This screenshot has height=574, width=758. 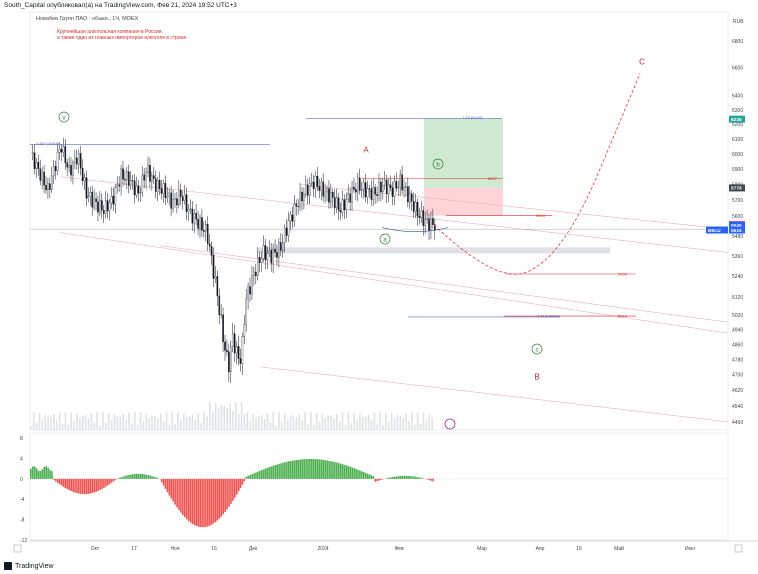 I want to click on time-tick-label: 16, so click(x=579, y=549).